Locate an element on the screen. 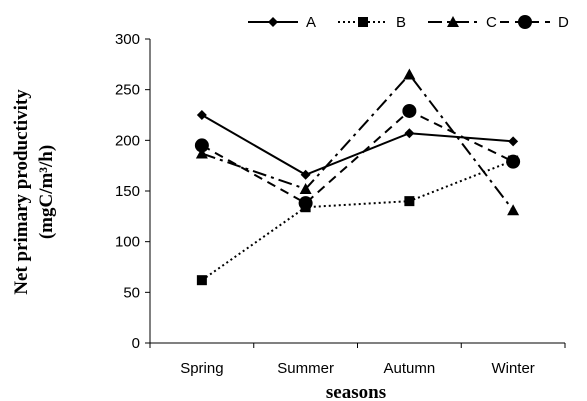 Image resolution: width=587 pixels, height=401 pixels. x-tick-label: Autumn is located at coordinates (410, 368).